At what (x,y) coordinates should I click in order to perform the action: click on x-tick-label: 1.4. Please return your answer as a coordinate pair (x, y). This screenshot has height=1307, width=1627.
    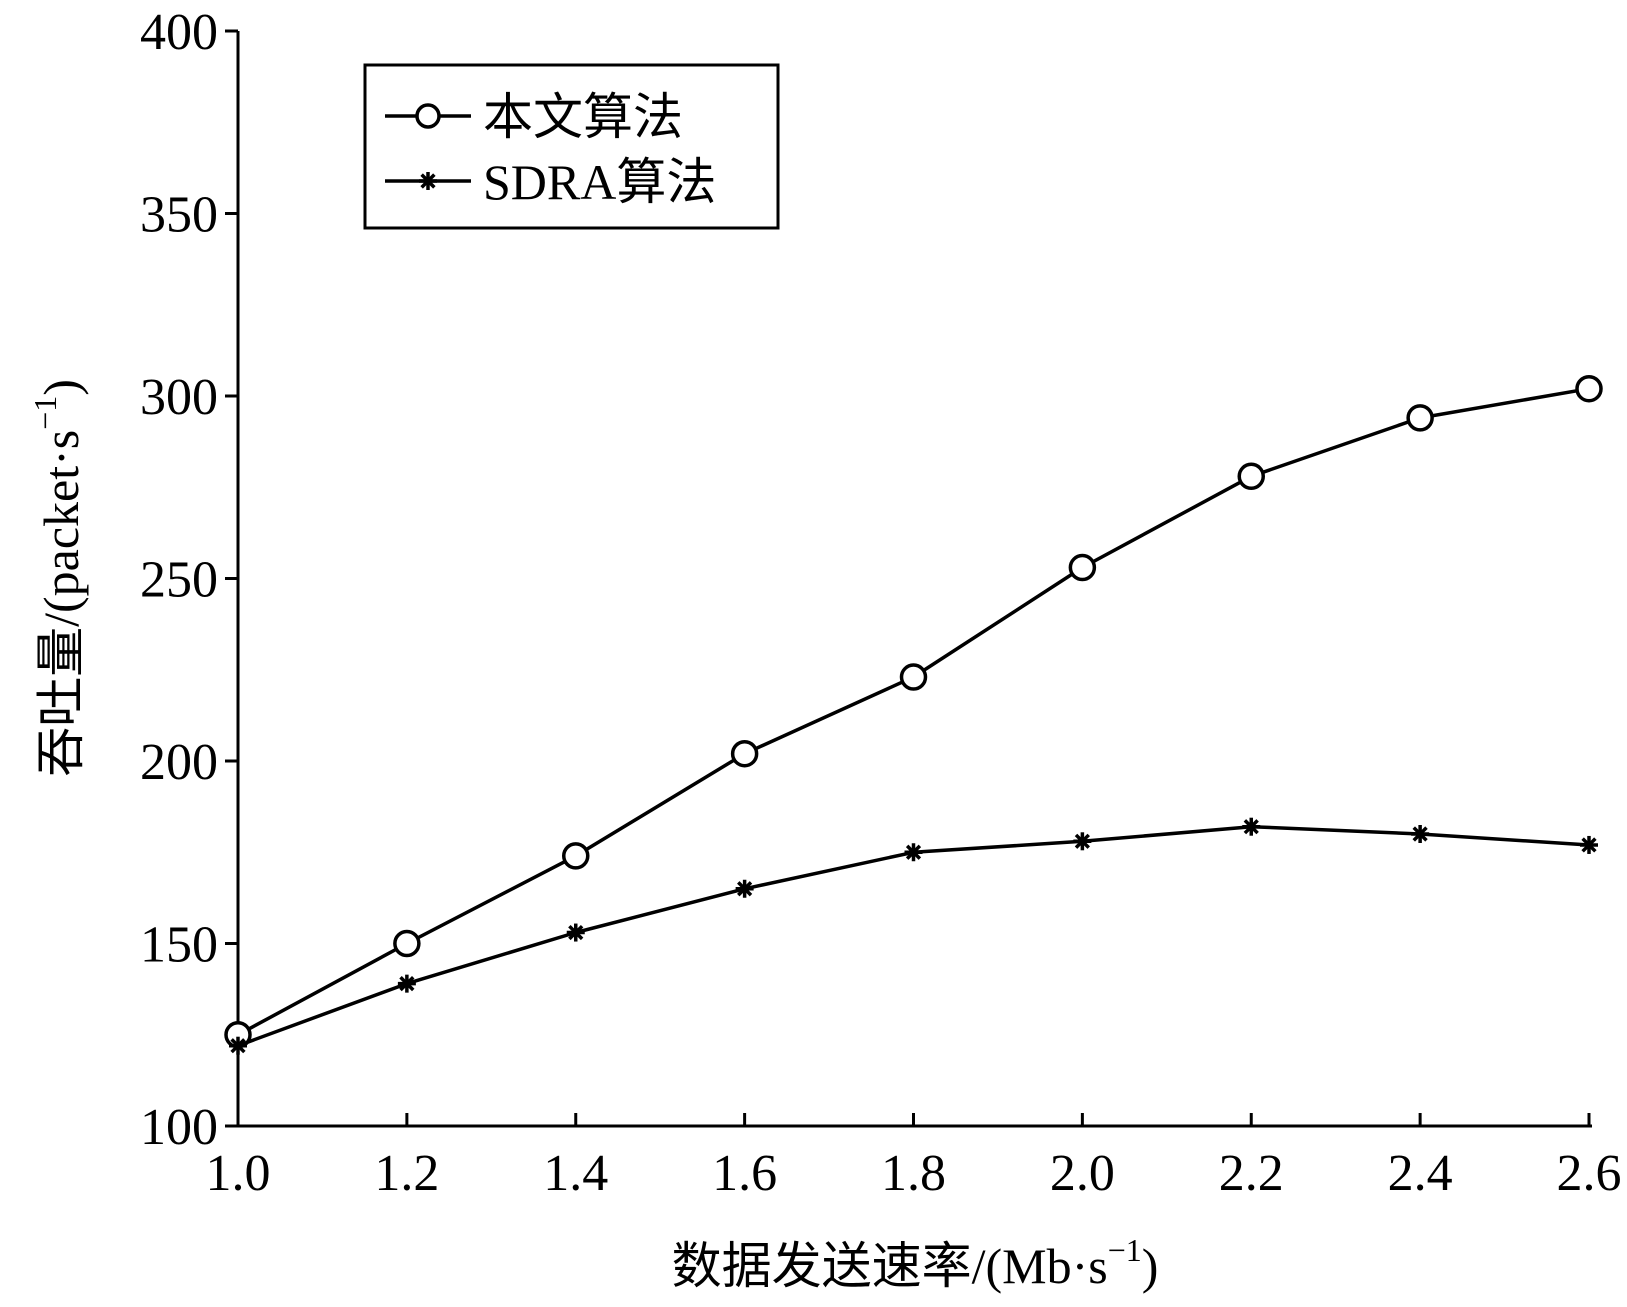
    Looking at the image, I should click on (575, 1173).